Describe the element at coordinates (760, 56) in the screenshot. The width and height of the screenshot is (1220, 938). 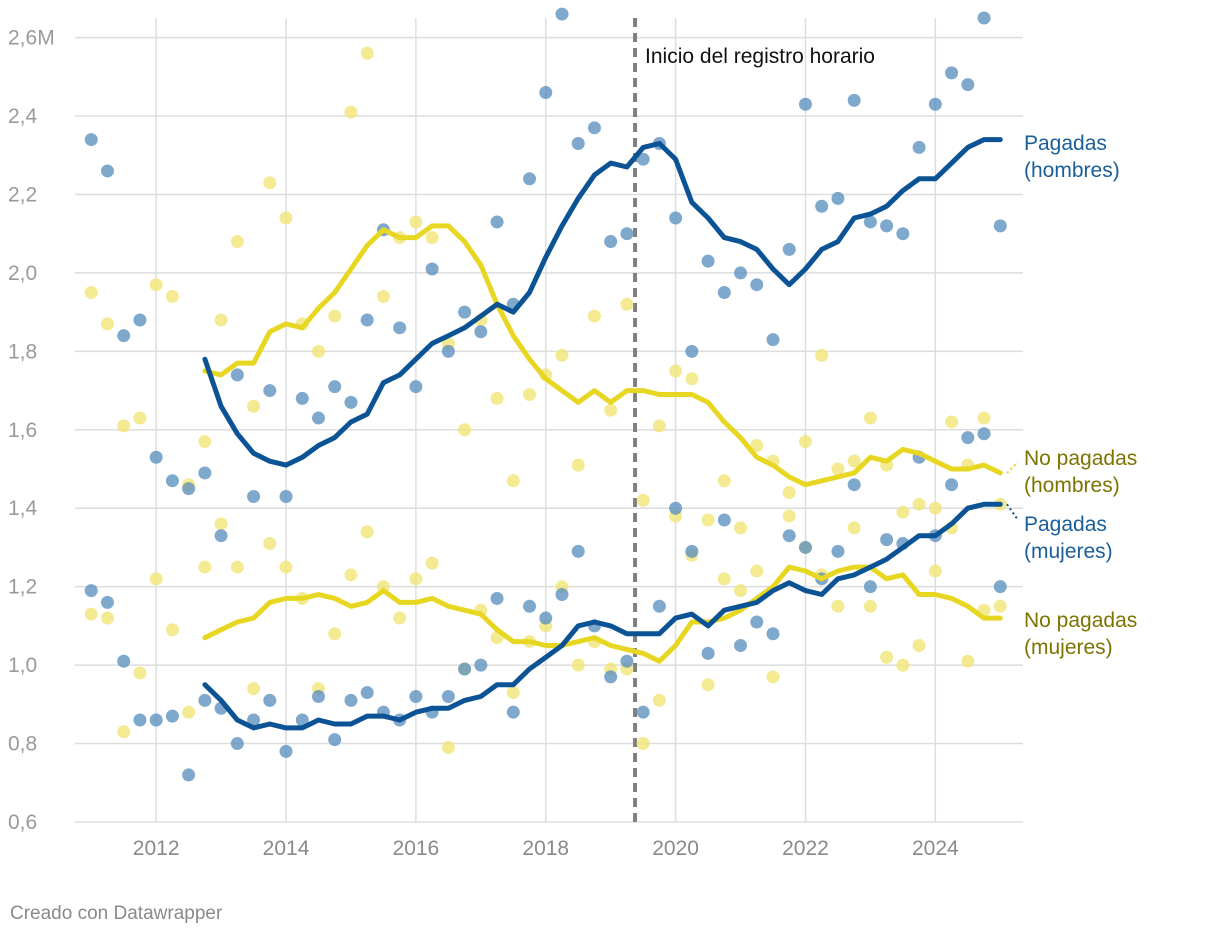
I see `annotation-label: Inicio del registro horario` at that location.